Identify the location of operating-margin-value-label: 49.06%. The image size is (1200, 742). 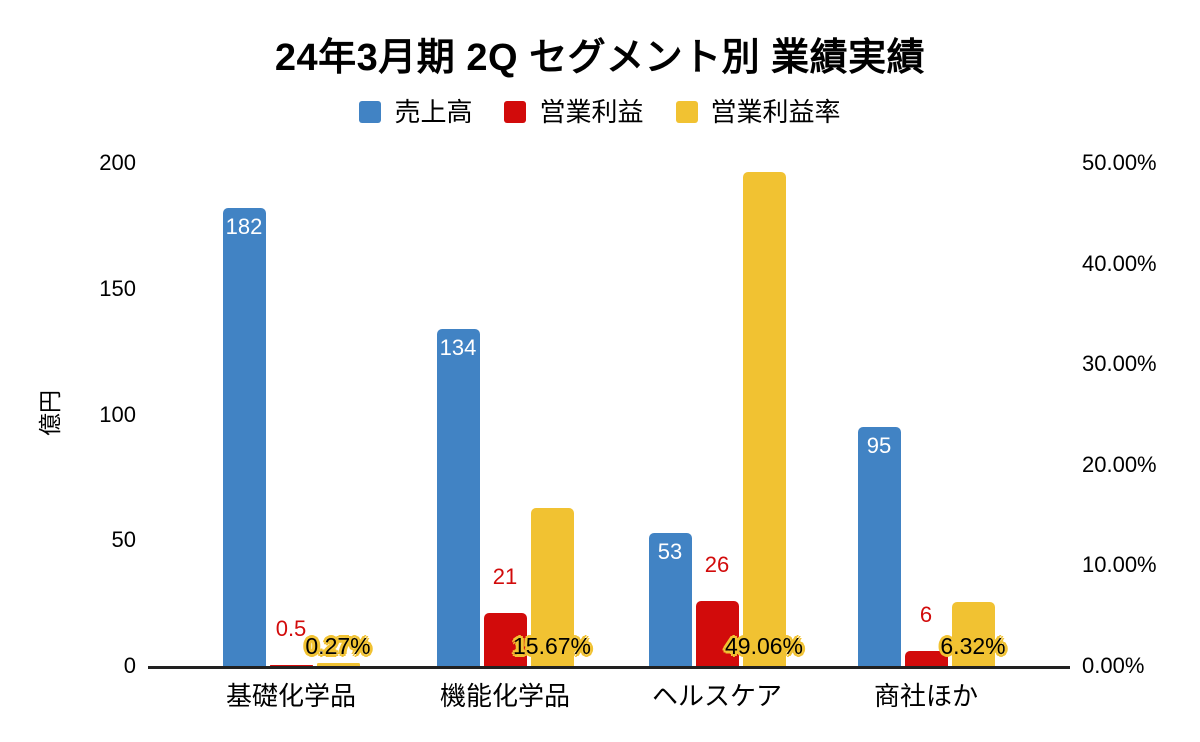
(764, 646).